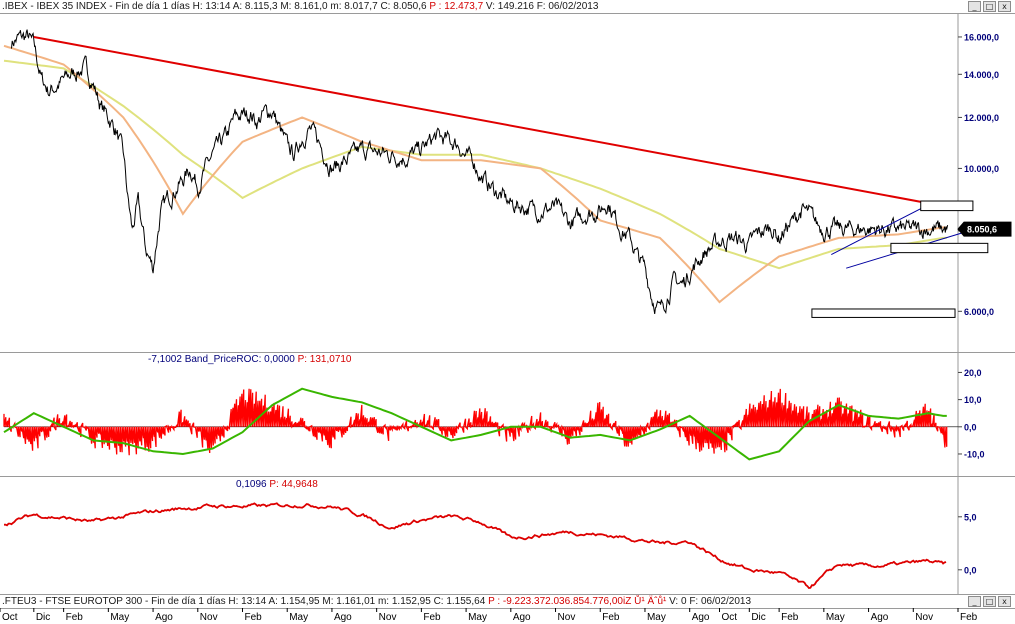 Image resolution: width=1015 pixels, height=624 pixels. What do you see at coordinates (255, 6) in the screenshot?
I see `open-label: A: 8.115,3` at bounding box center [255, 6].